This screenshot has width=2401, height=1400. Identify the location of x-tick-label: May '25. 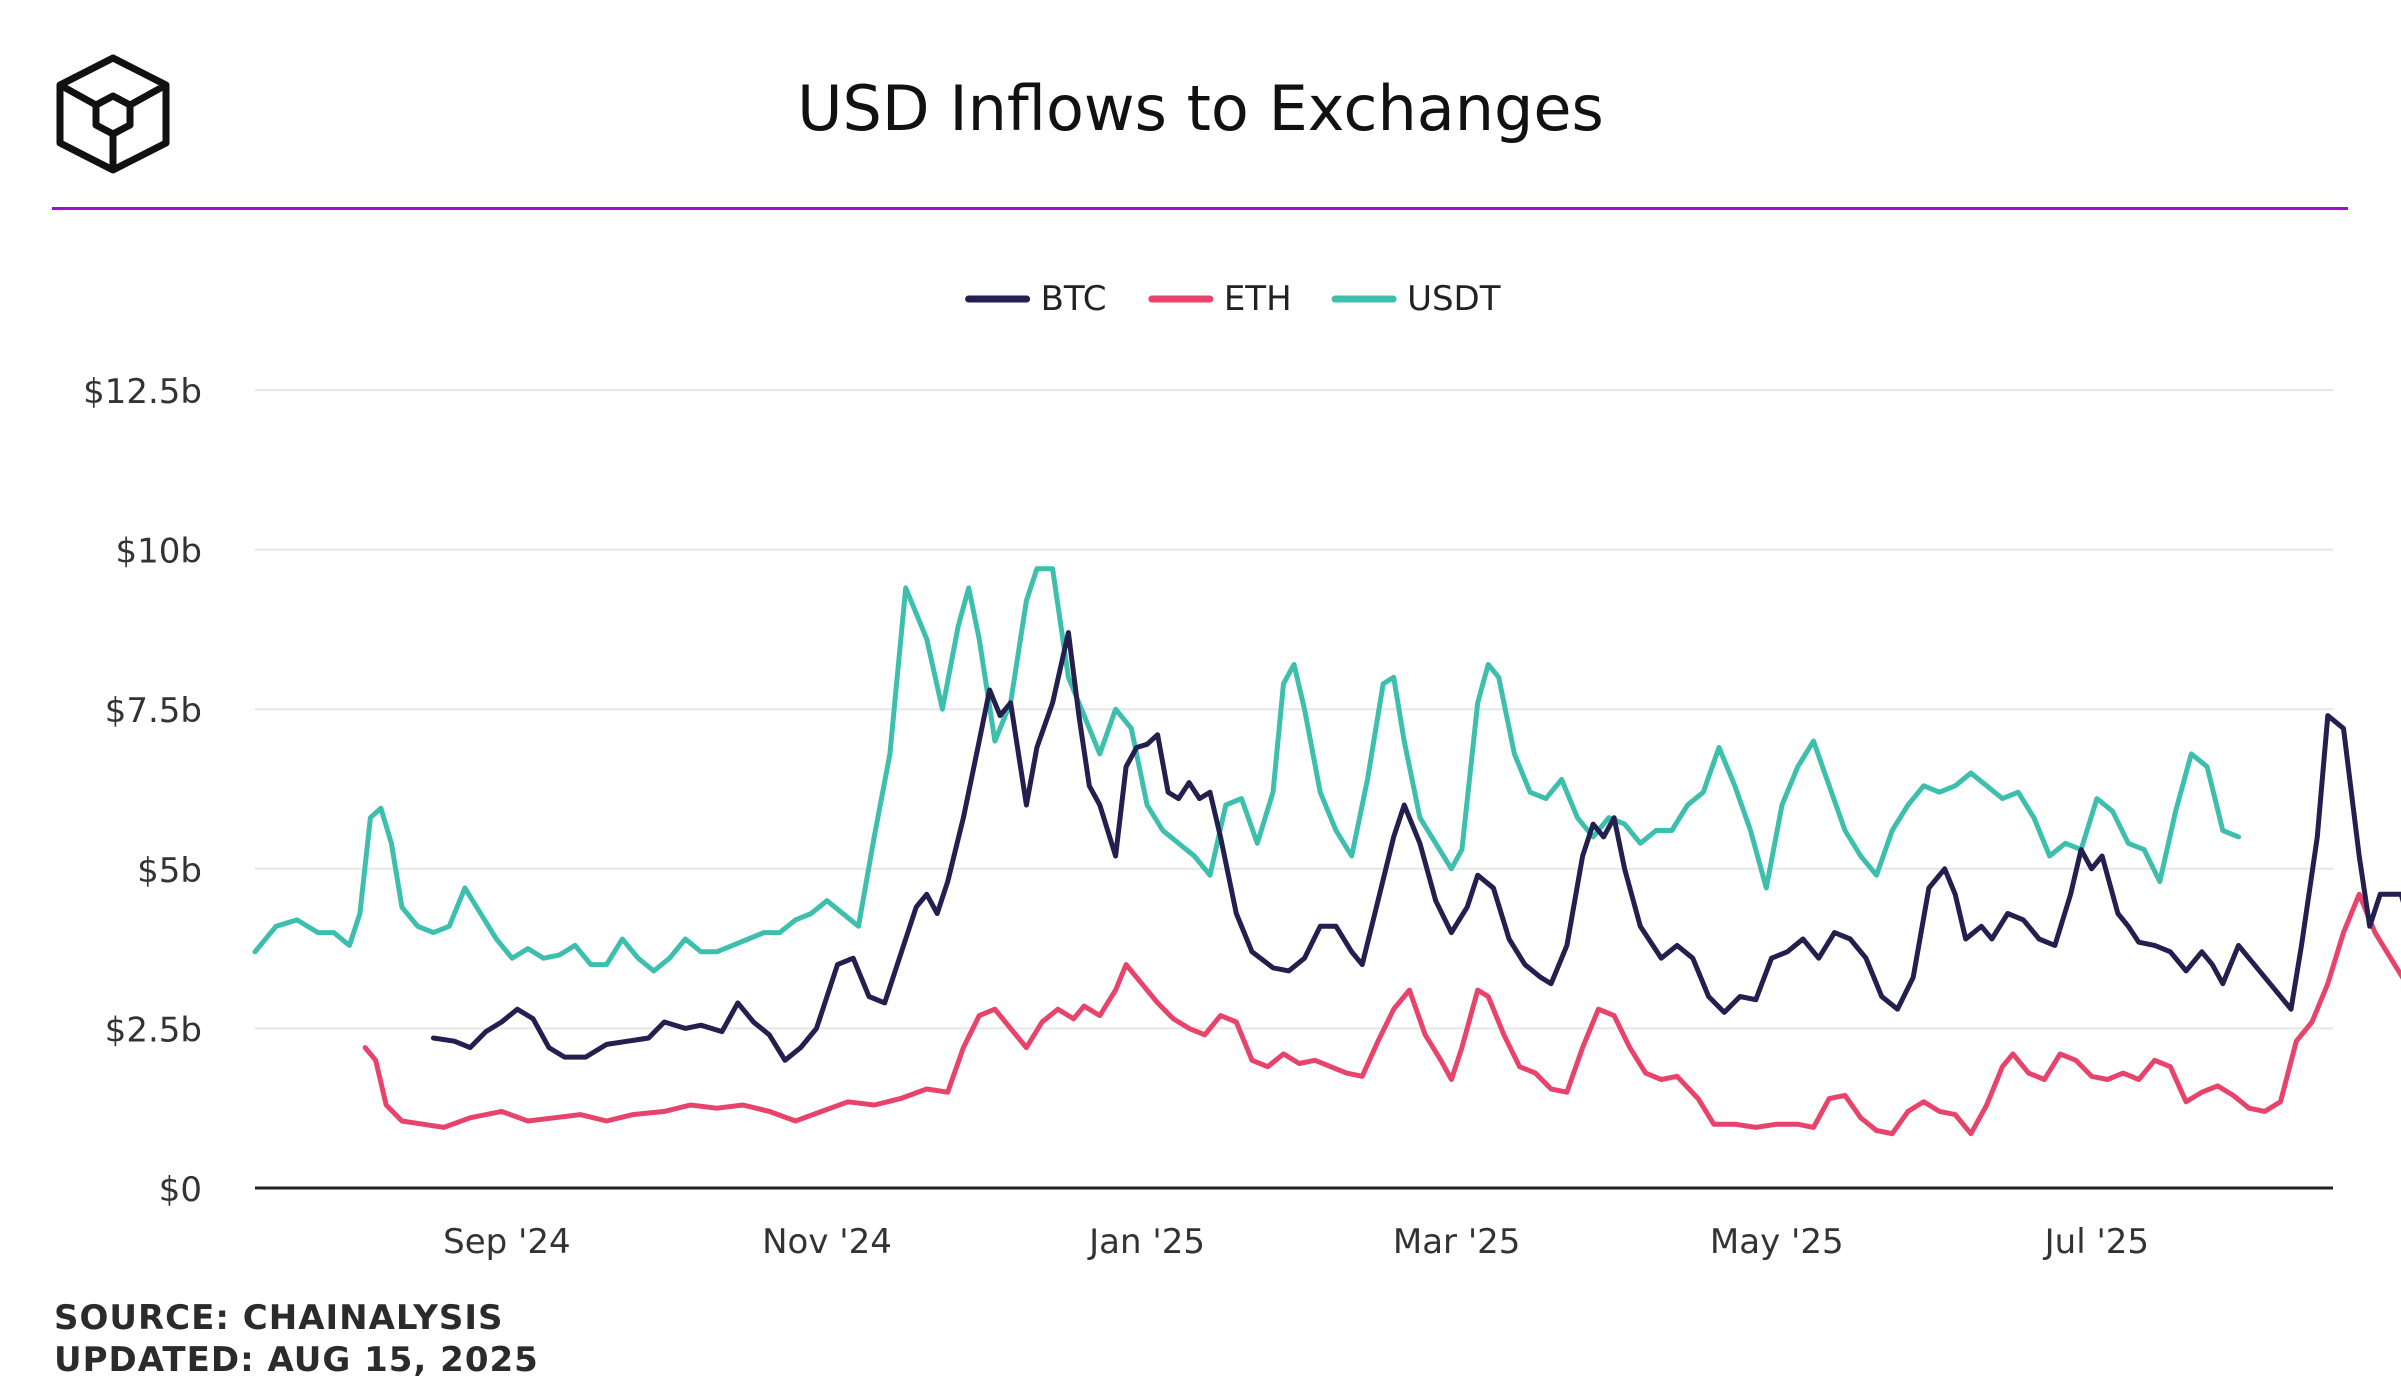
(1777, 1241).